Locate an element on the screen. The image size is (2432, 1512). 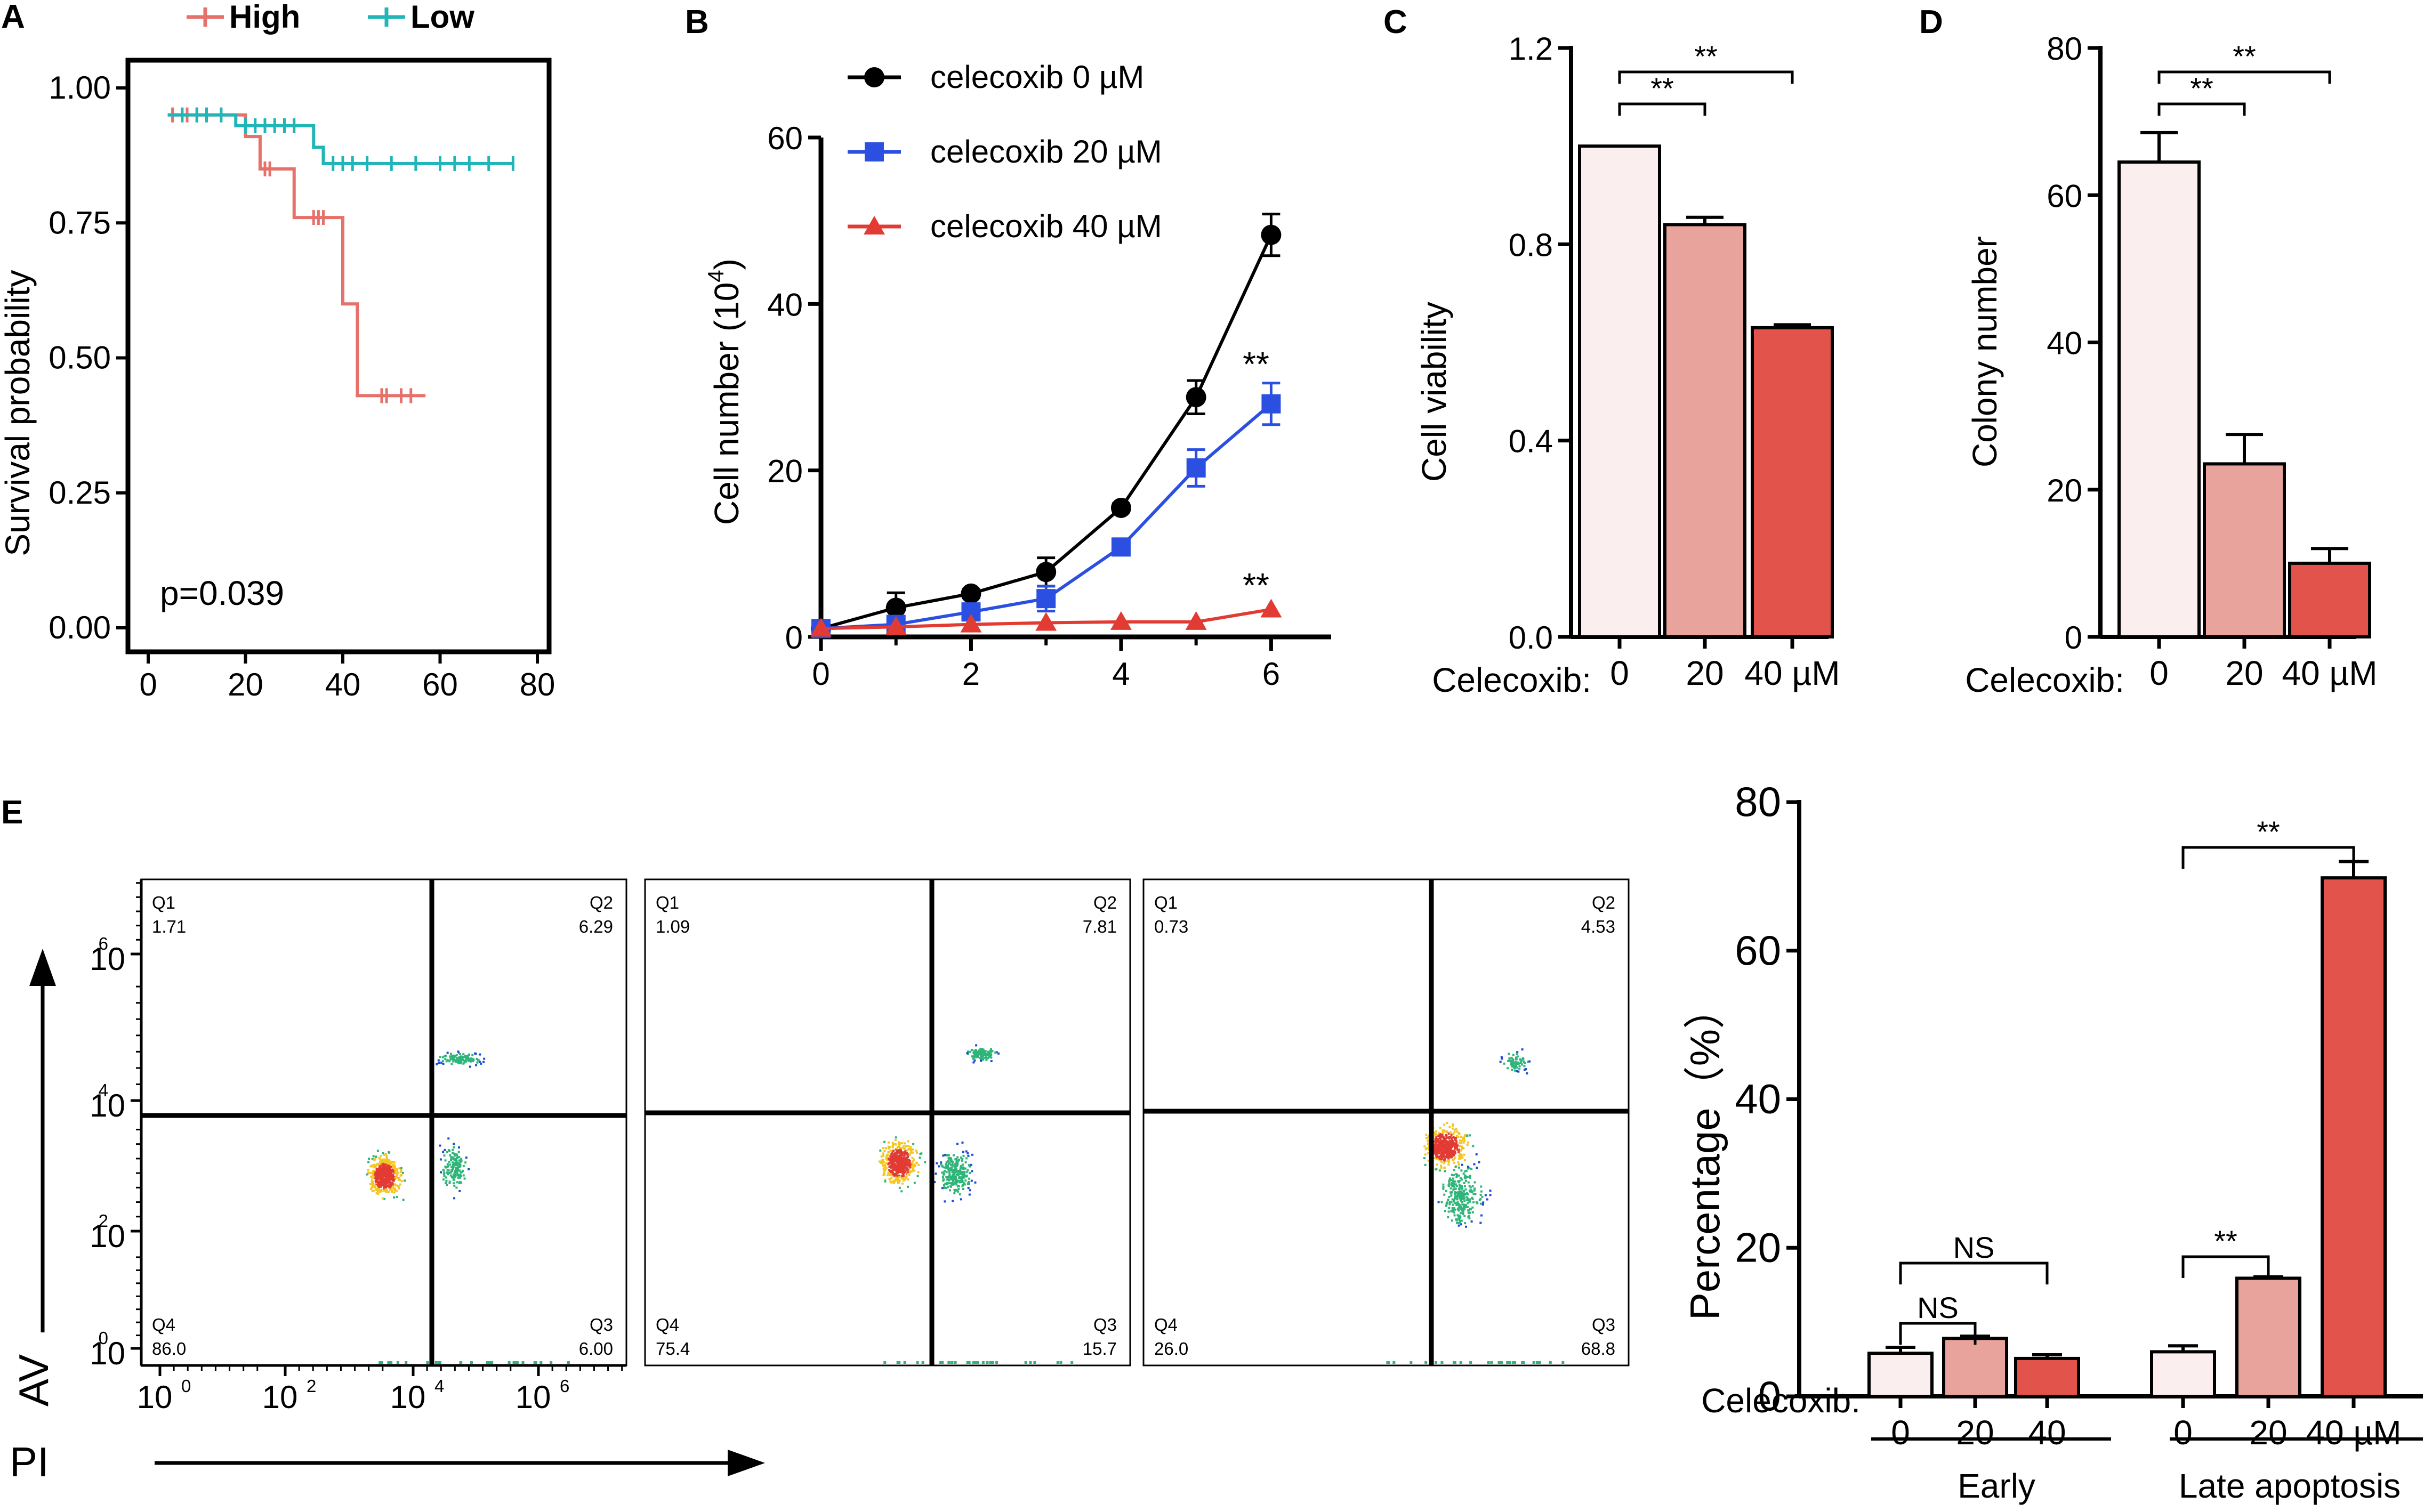
flow-plot-2: Q1 1.09 Q2 7.81 Q4 75.4 Q3 15.7 is located at coordinates (887, 1123).